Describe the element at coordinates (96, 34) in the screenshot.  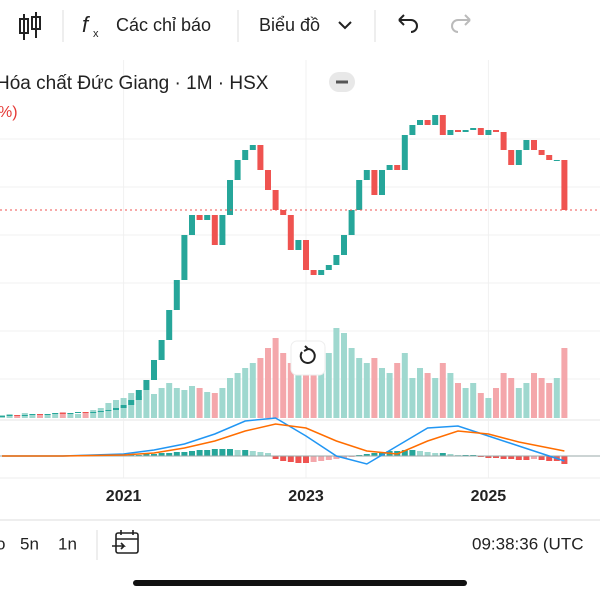
I see `fx-icon-sub: x` at that location.